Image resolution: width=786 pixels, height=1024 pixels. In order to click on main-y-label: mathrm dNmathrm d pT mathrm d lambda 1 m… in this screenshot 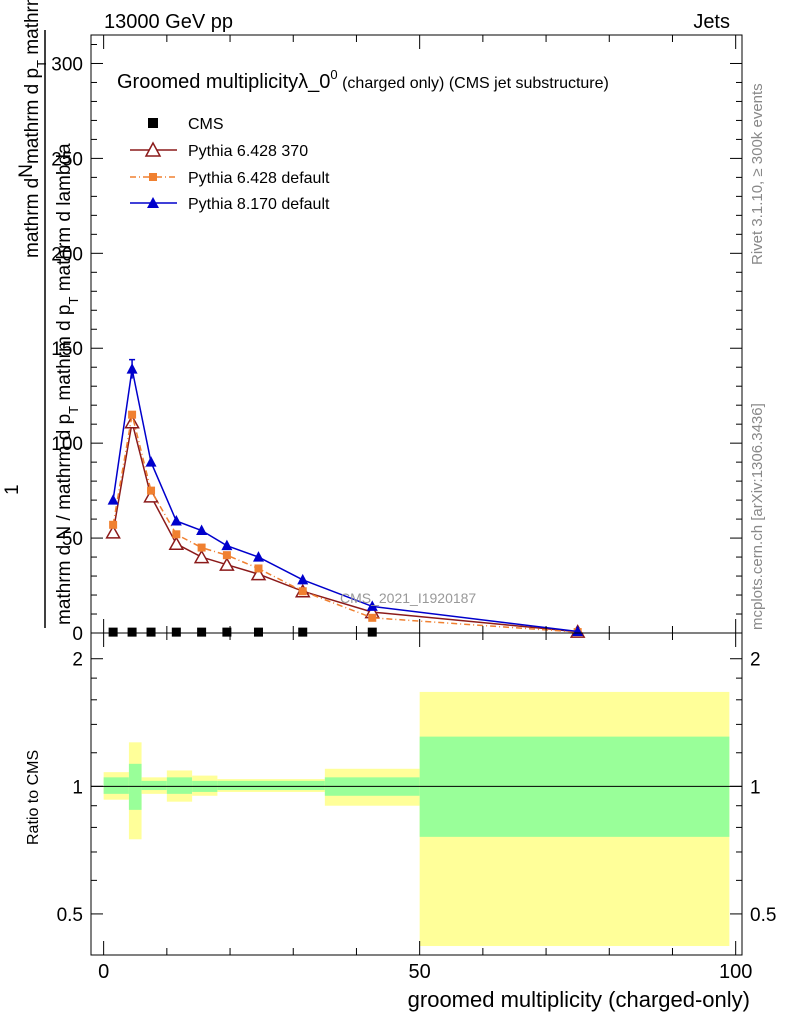, I will do `click(41, 314)`.